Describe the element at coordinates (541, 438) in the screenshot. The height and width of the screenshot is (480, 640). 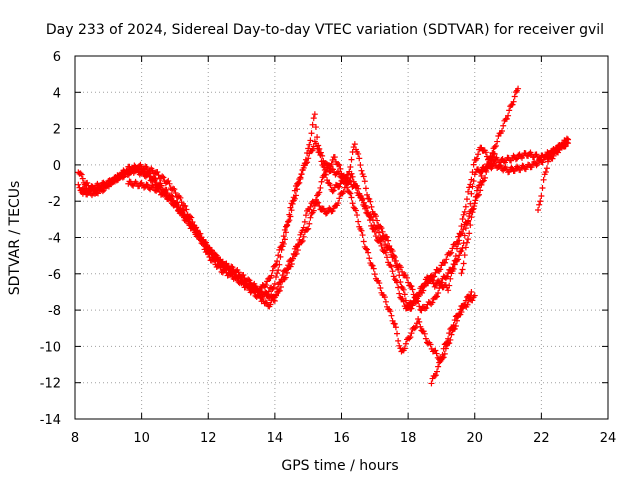
I see `x-tick-label: 22` at that location.